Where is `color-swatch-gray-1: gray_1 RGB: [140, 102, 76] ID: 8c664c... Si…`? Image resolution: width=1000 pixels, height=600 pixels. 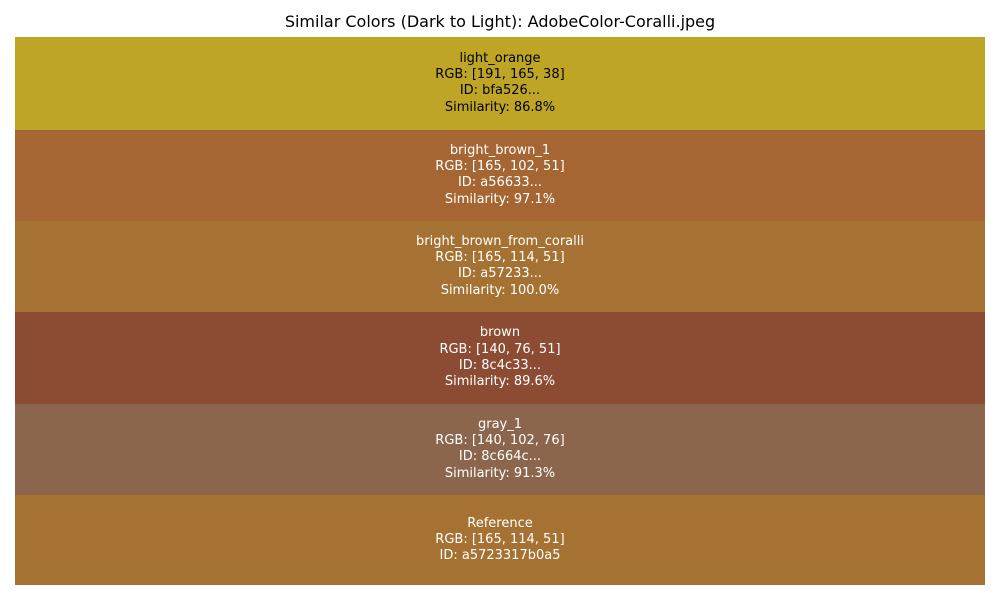
color-swatch-gray-1: gray_1 RGB: [140, 102, 76] ID: 8c664c... Si… is located at coordinates (500, 449).